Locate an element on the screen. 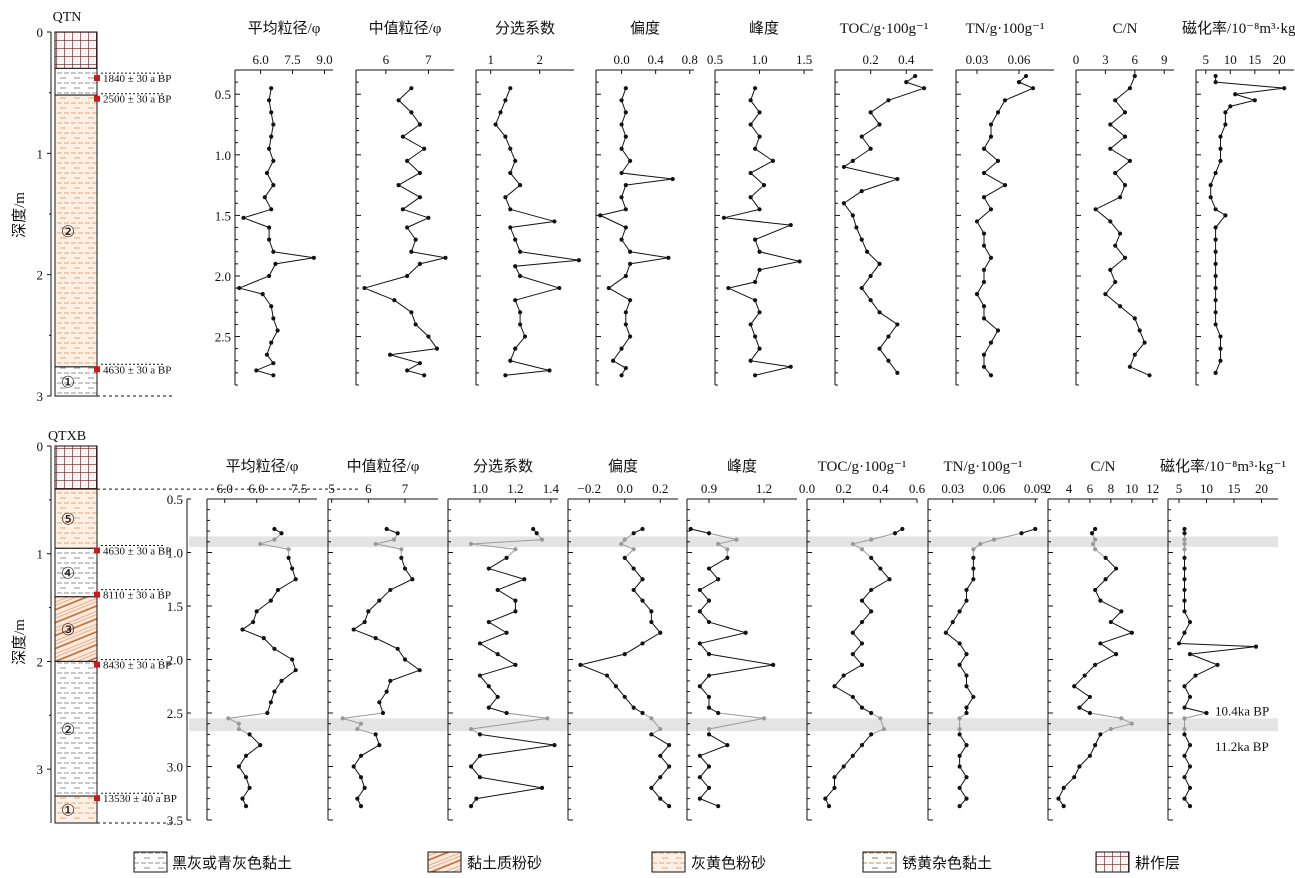 The height and width of the screenshot is (878, 1295). panel-qtxb-1: 平均粒径/φ 6.0 6.0 7.5 is located at coordinates (261, 639).